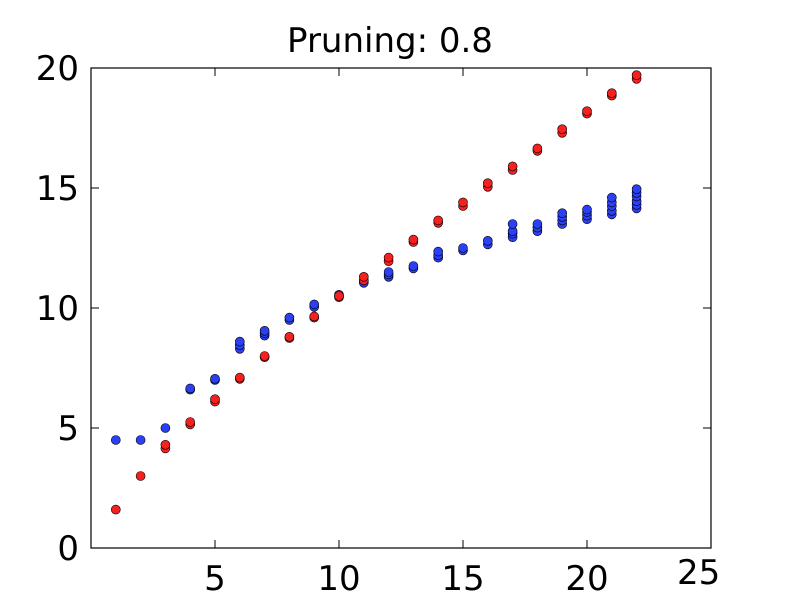 This screenshot has height=606, width=787. Describe the element at coordinates (338, 579) in the screenshot. I see `x-tick-label: 10` at that location.